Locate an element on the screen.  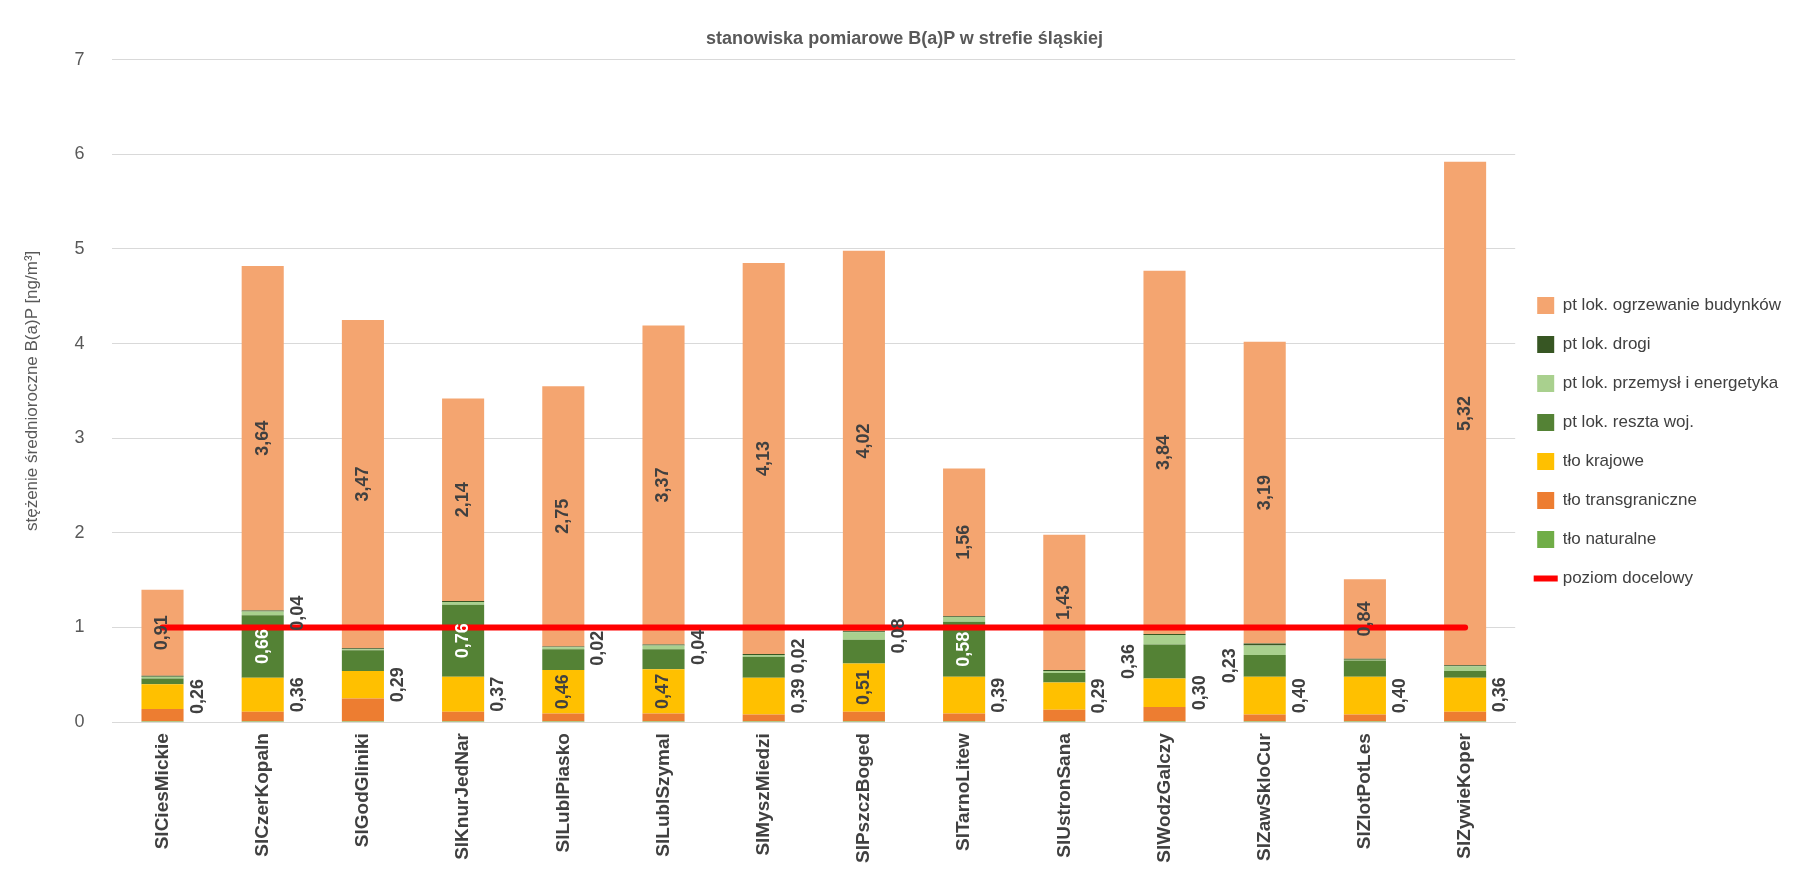
data-label: 0,30 is located at coordinates (1198, 693).